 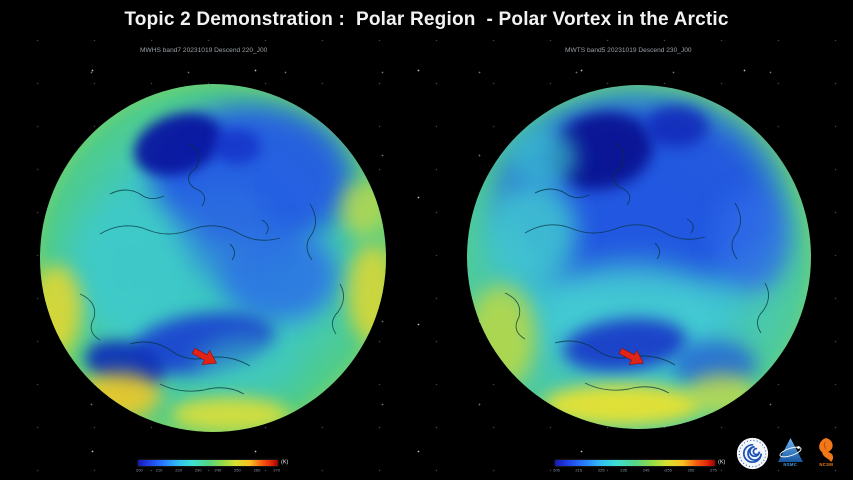 What do you see at coordinates (790, 450) in the screenshot?
I see `nsmc-triangle-icon` at bounding box center [790, 450].